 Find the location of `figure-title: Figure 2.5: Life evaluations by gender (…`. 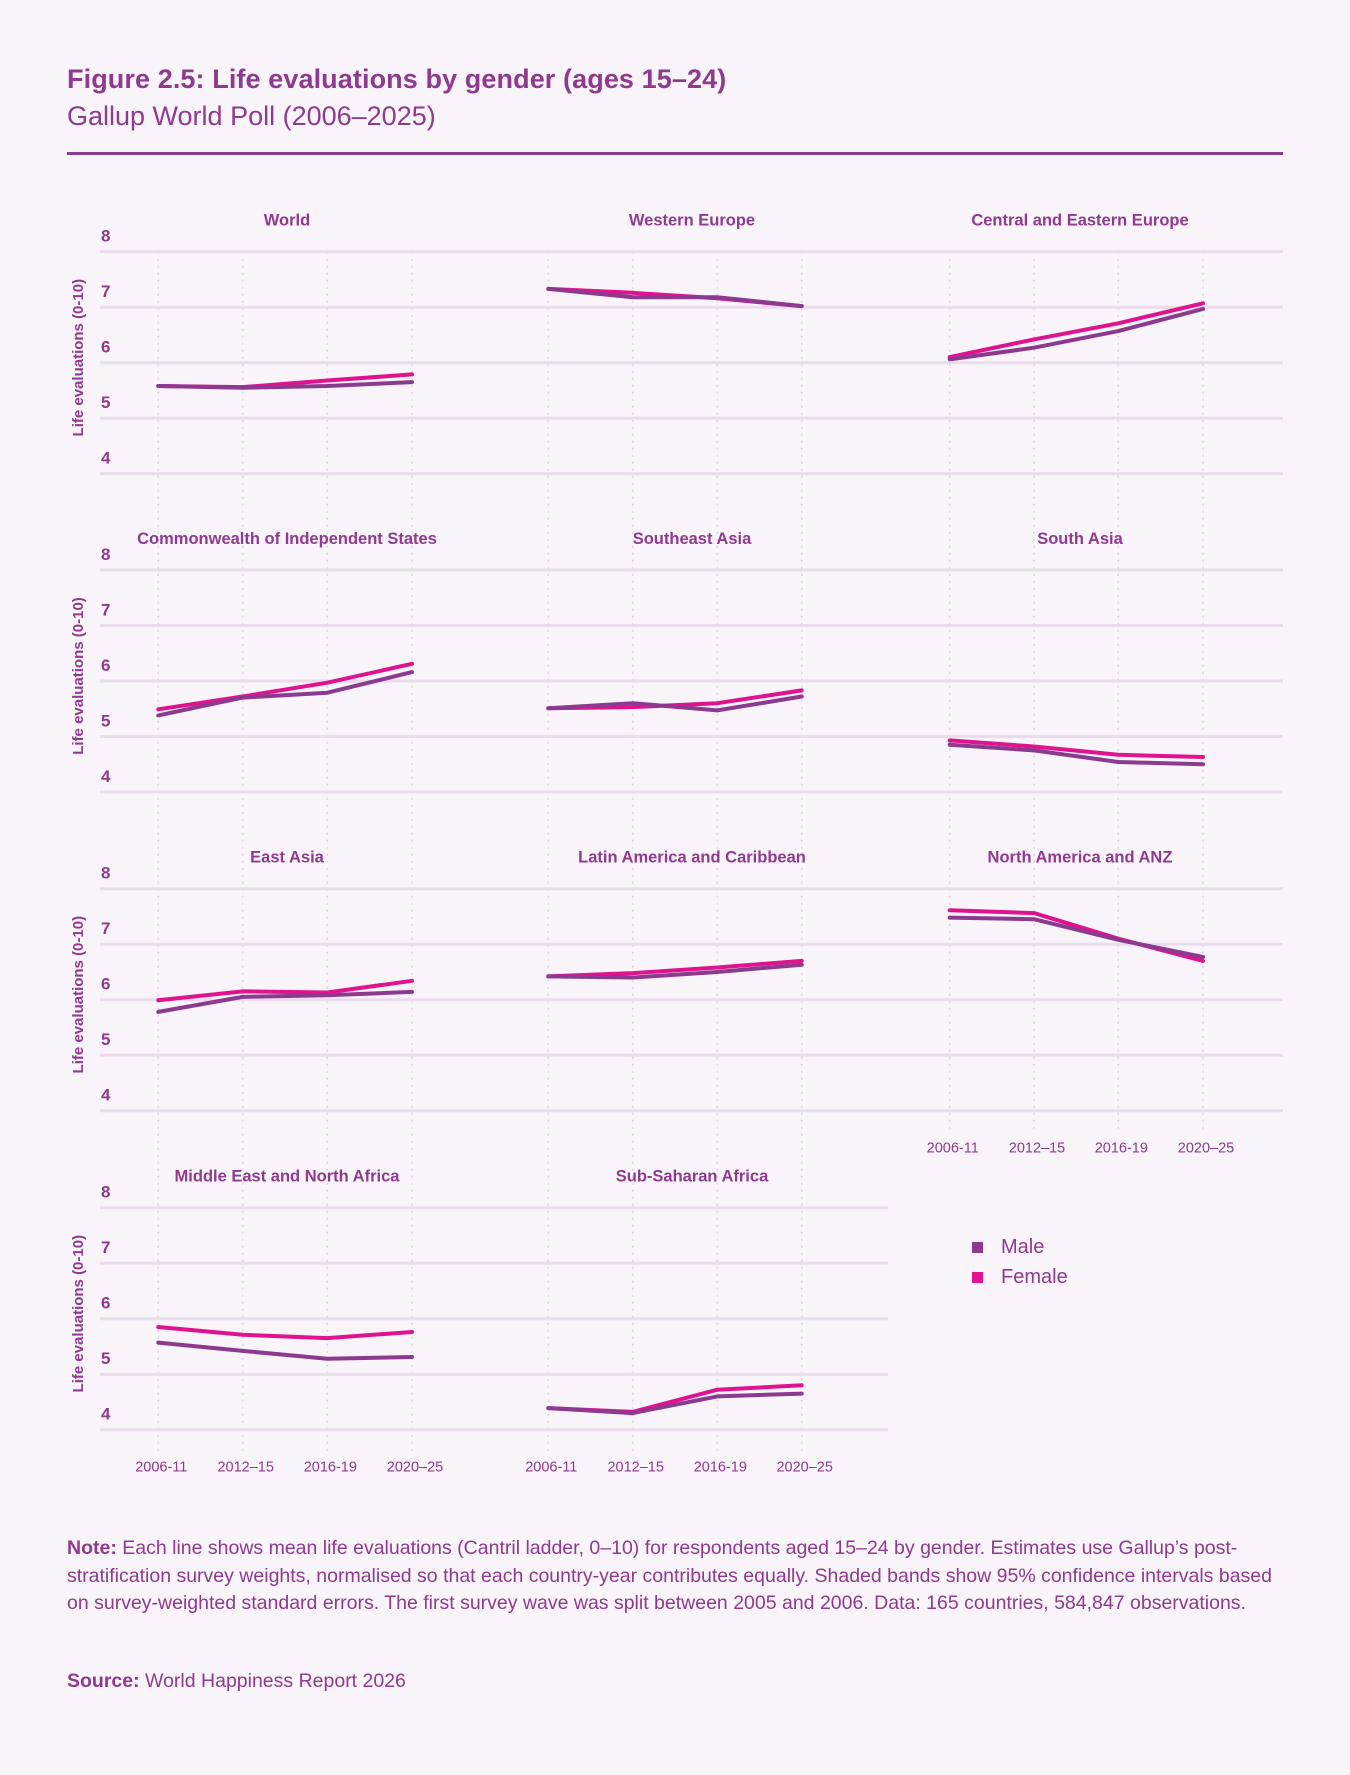

figure-title: Figure 2.5: Life evaluations by gender (… is located at coordinates (397, 79).